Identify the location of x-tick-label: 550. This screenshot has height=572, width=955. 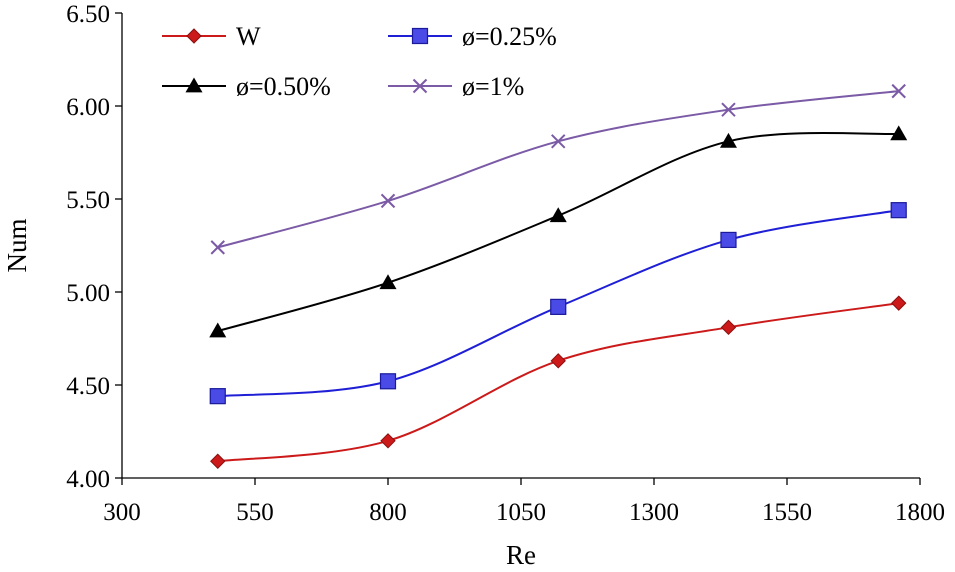
(255, 512).